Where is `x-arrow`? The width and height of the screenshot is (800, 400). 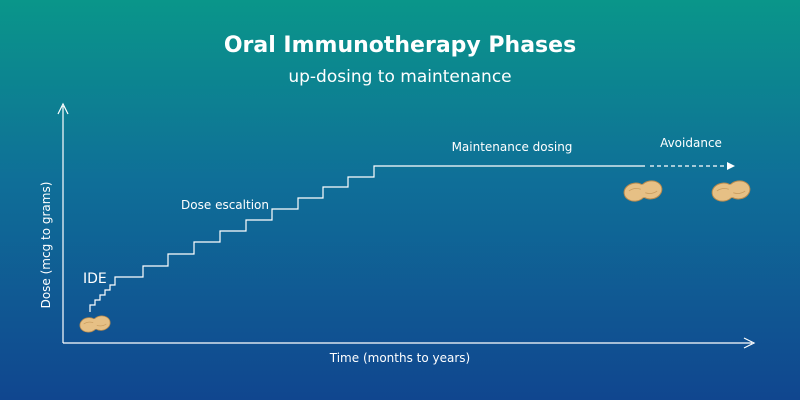 x-arrow is located at coordinates (749, 343).